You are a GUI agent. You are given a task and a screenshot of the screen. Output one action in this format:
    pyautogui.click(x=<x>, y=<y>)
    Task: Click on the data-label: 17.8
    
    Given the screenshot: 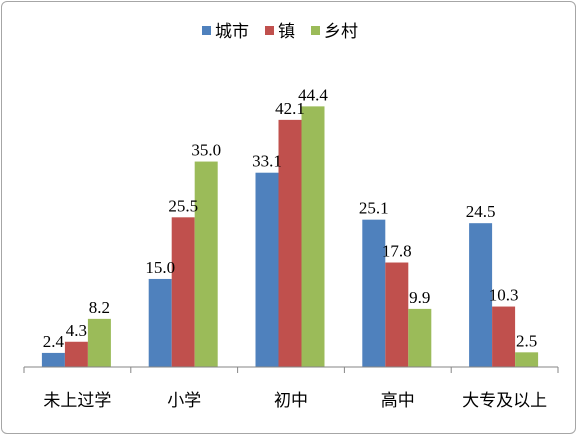 What is the action you would take?
    pyautogui.click(x=397, y=251)
    